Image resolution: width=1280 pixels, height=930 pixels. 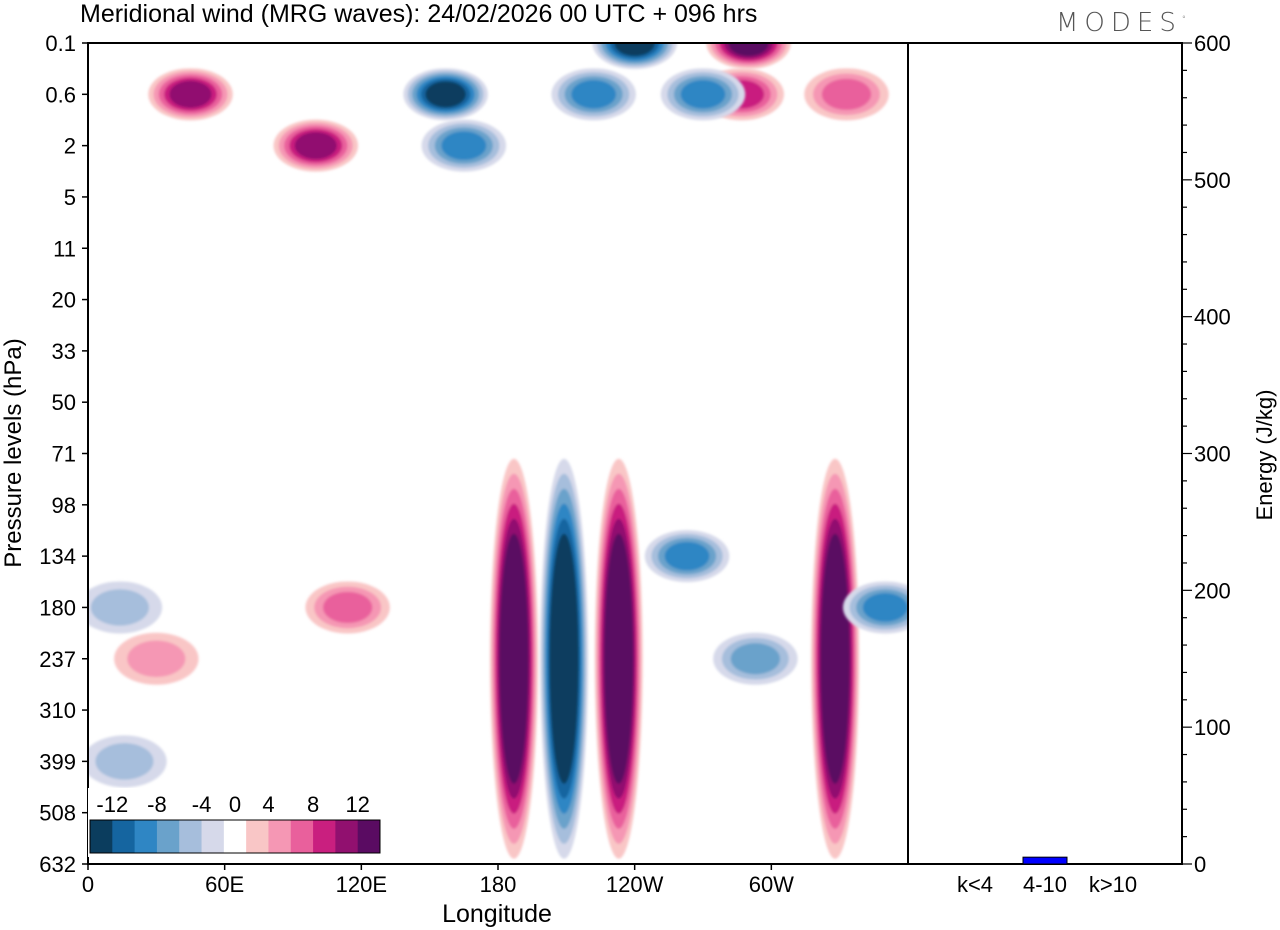 I want to click on y-tick-label: 134, so click(x=57, y=556).